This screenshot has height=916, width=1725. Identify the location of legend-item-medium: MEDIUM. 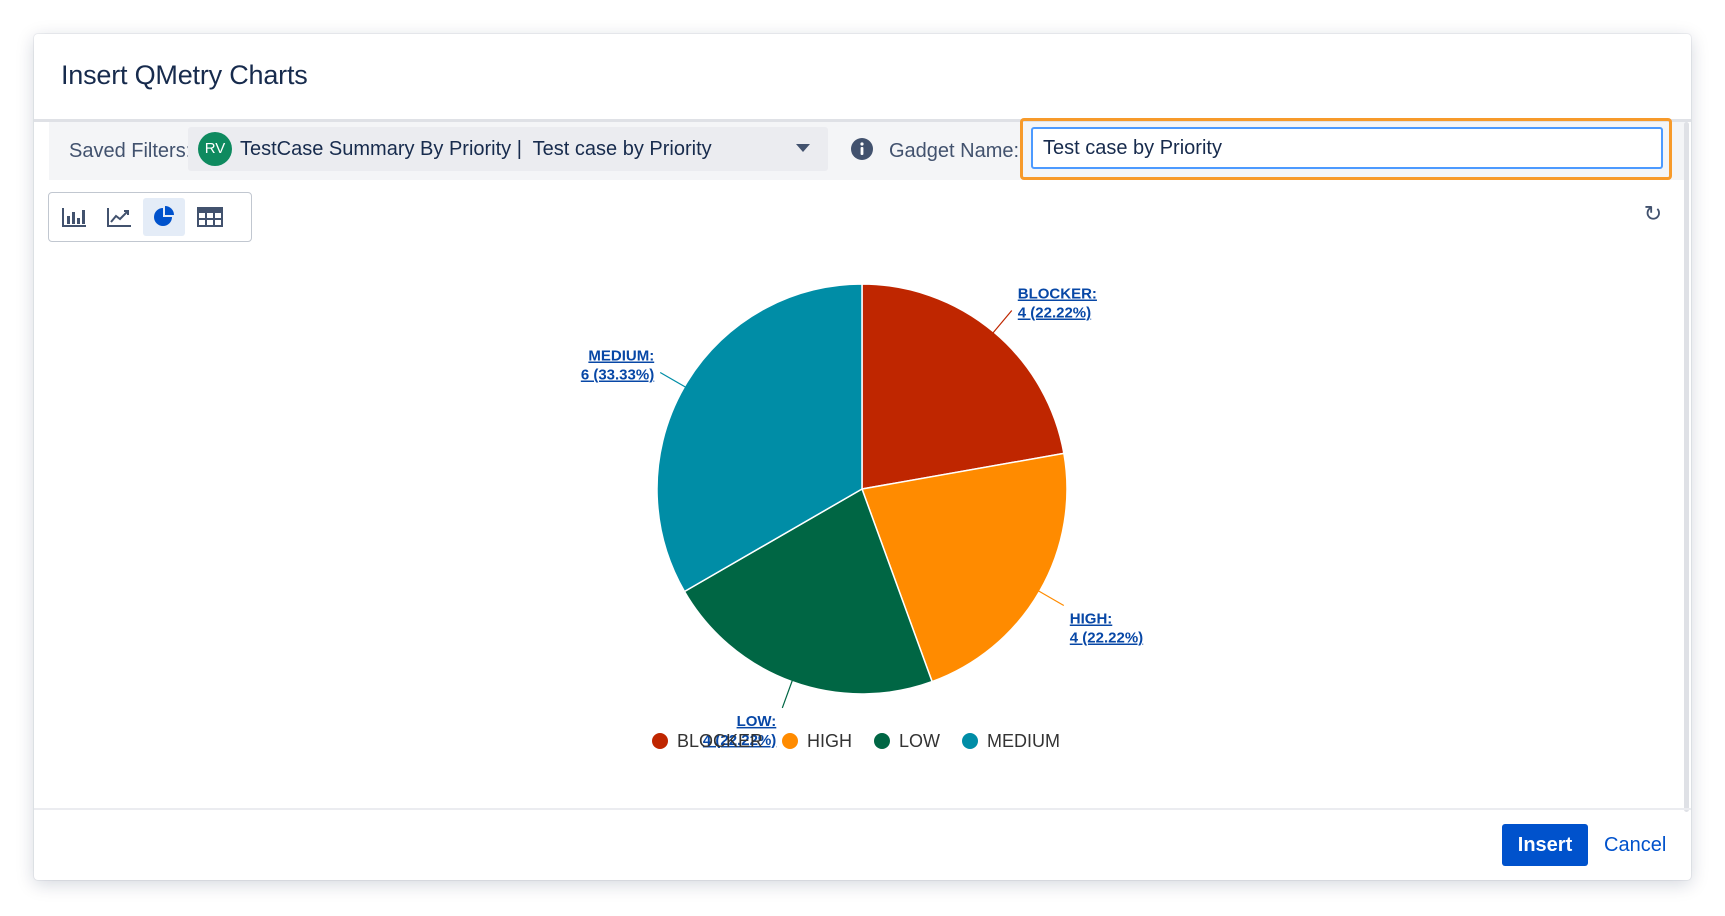
(1011, 741).